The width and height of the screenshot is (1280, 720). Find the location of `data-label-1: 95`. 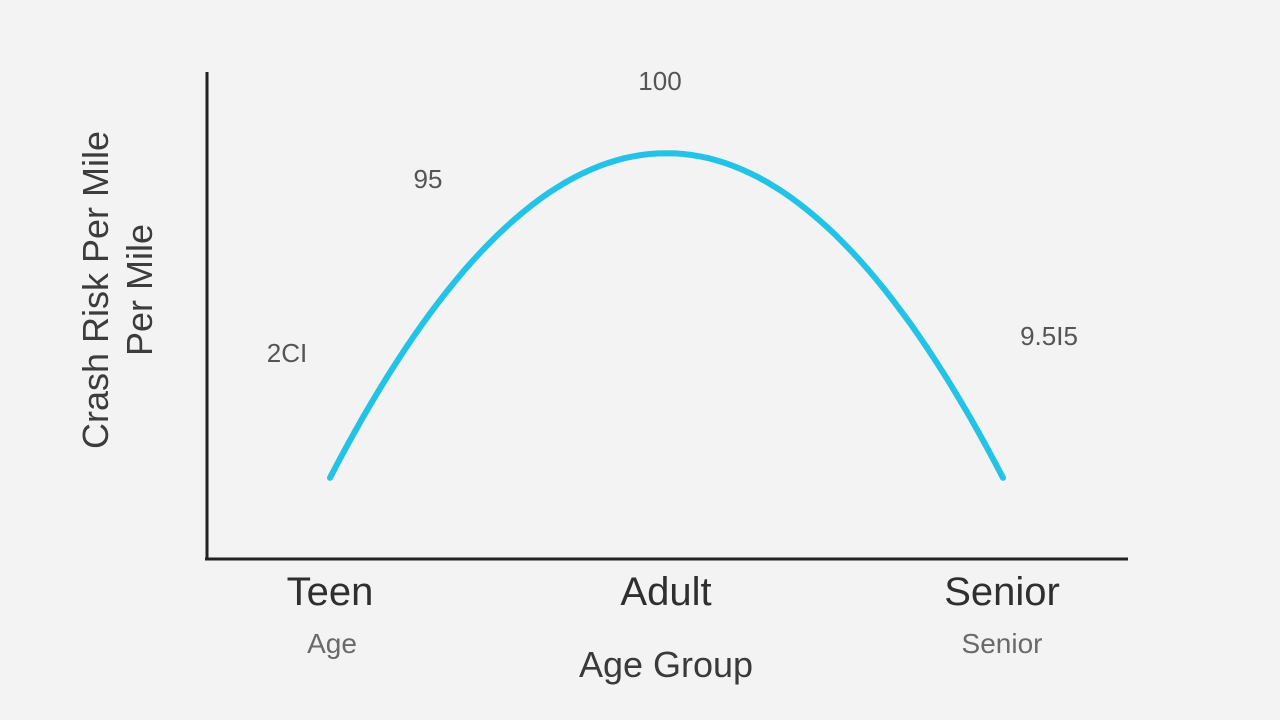

data-label-1: 95 is located at coordinates (428, 179).